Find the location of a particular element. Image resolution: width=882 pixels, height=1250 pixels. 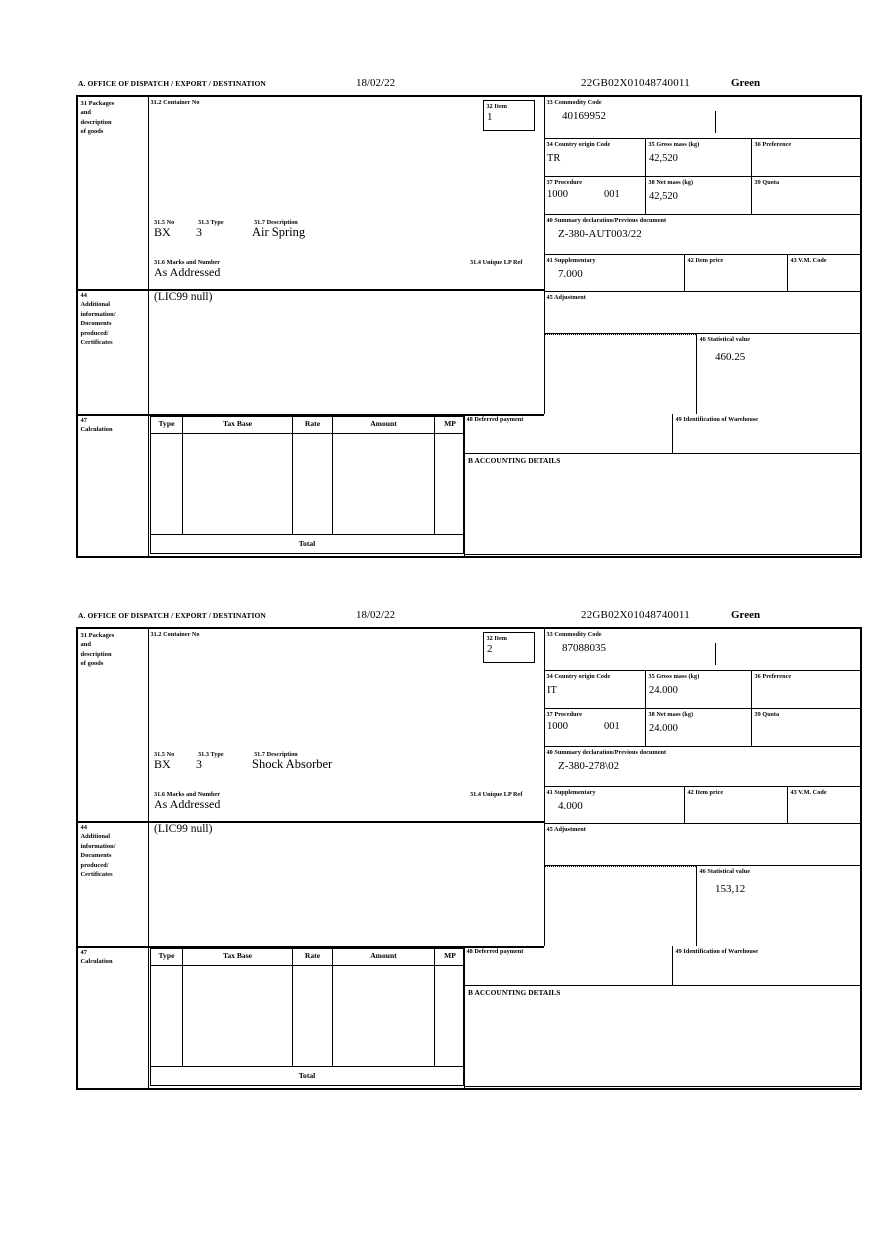

box-36-preference: 36 Preference is located at coordinates (807, 158).